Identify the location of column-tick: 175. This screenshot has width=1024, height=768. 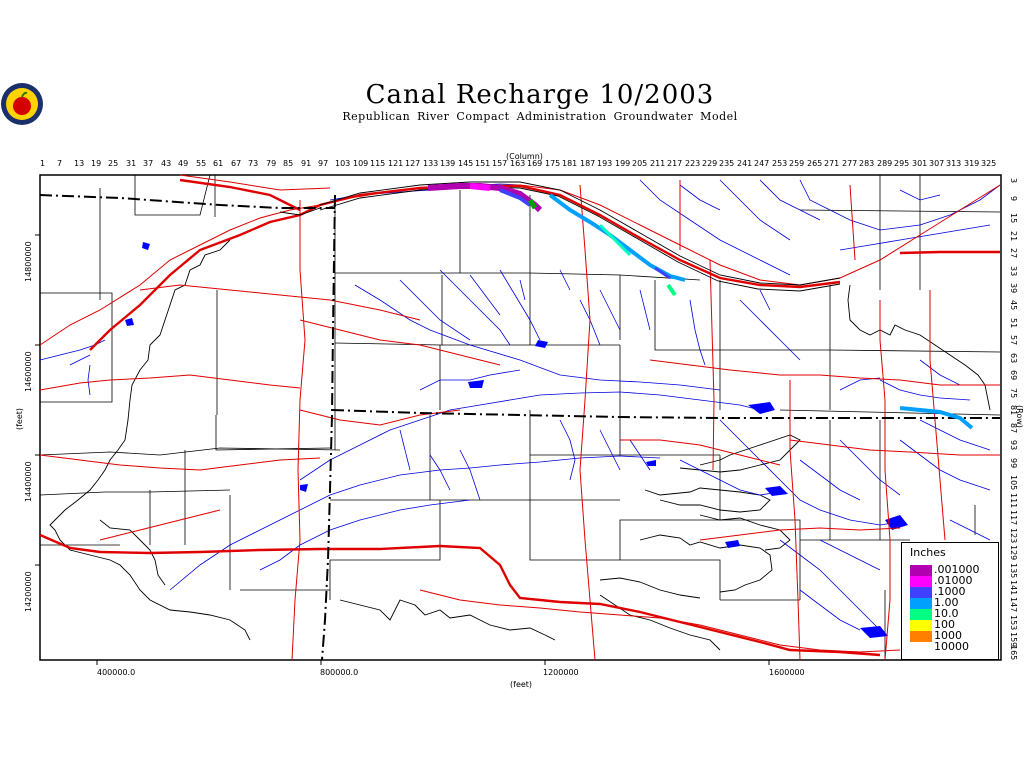
(553, 163).